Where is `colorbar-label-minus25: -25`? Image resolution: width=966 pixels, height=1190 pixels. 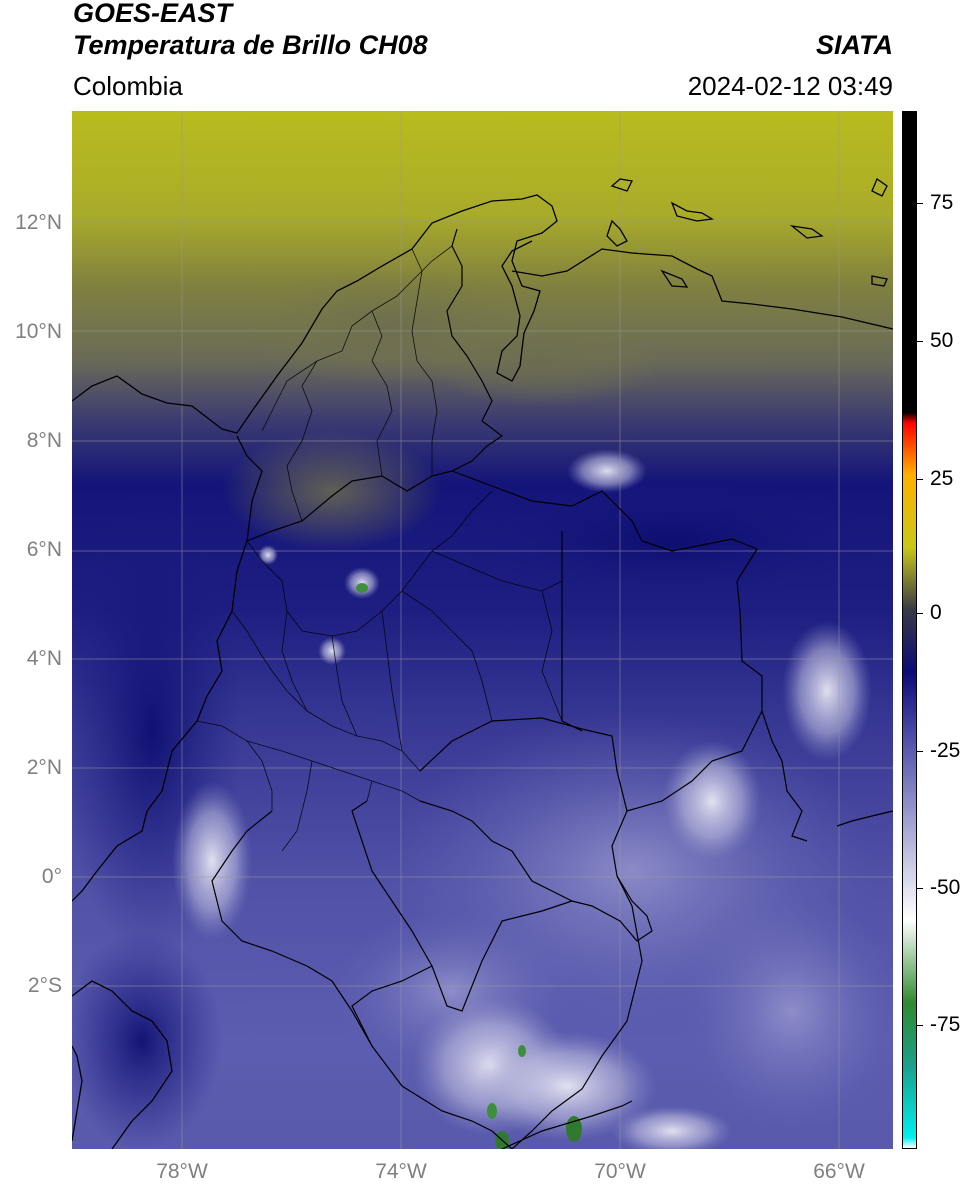
colorbar-label-minus25: -25 is located at coordinates (945, 750).